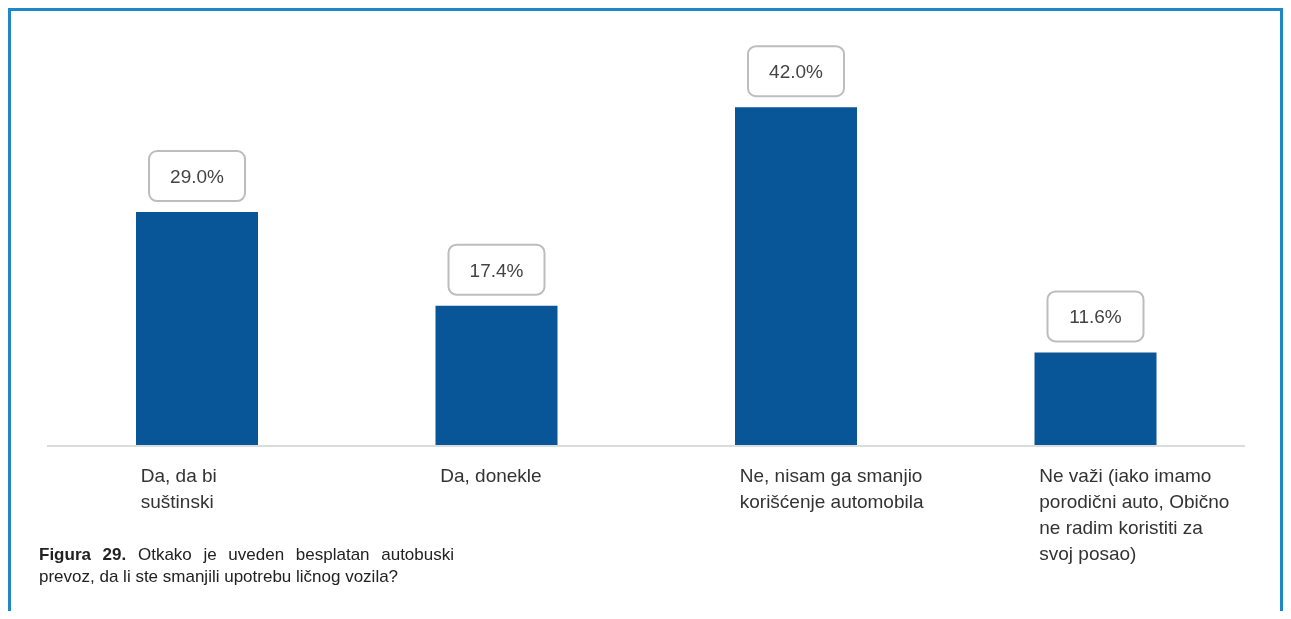 This screenshot has width=1291, height=619. What do you see at coordinates (831, 488) in the screenshot?
I see `x-tick-label: Ne, nisam ga smanjio korišćenje automobila` at bounding box center [831, 488].